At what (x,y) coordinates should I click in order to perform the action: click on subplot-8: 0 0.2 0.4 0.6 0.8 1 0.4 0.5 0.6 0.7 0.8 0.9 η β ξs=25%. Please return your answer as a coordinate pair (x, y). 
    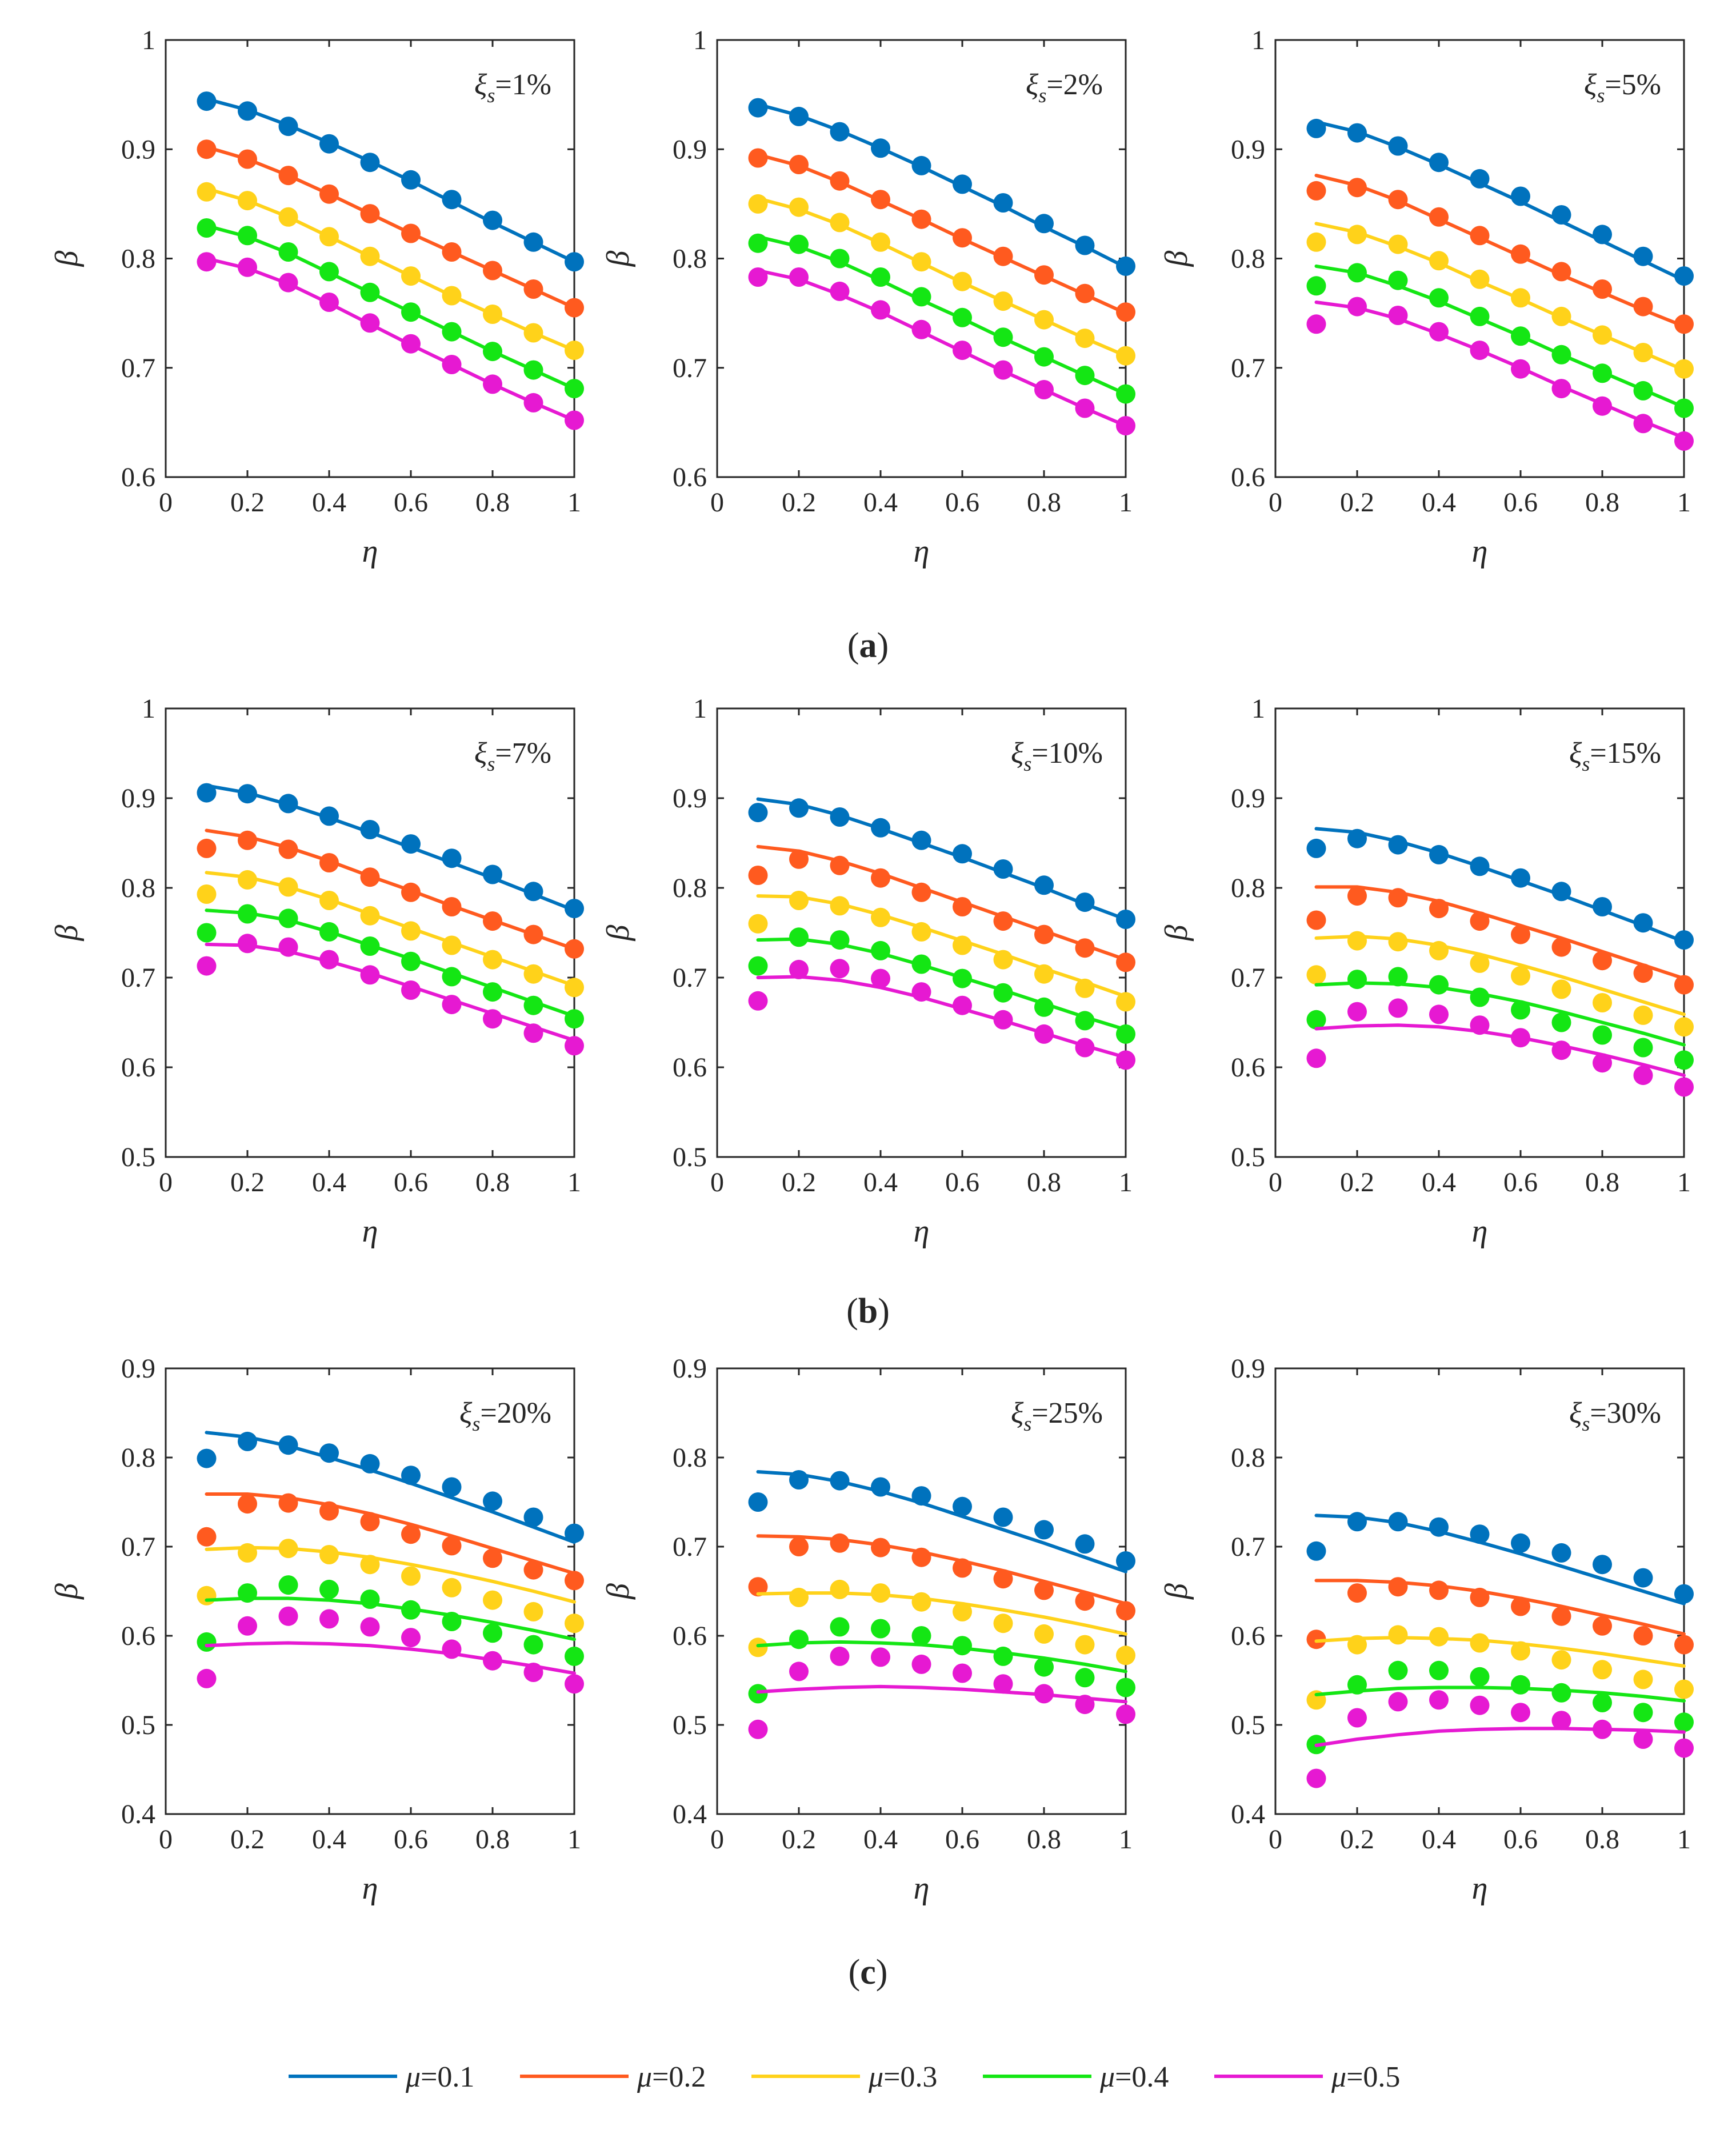
    Looking at the image, I should click on (868, 1630).